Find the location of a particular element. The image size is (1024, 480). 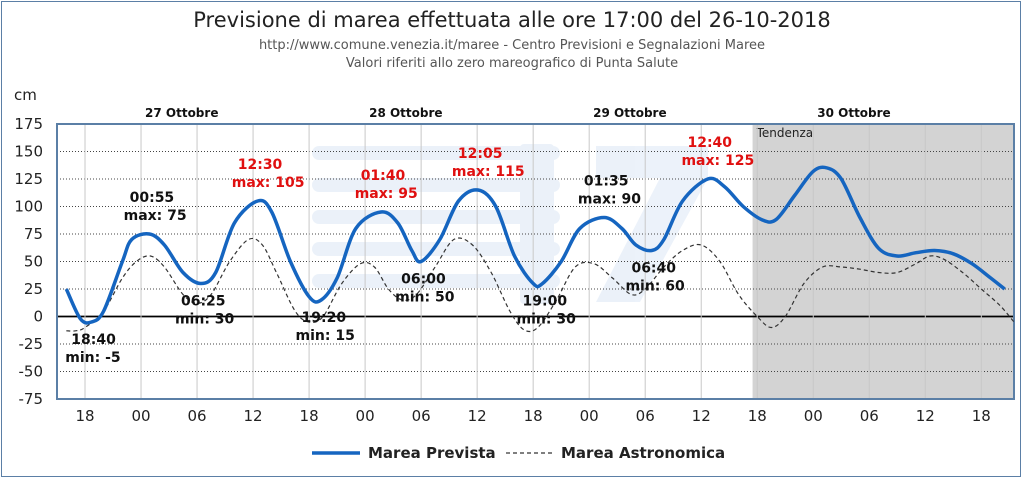

y-tick-label: 175 is located at coordinates (28, 124).